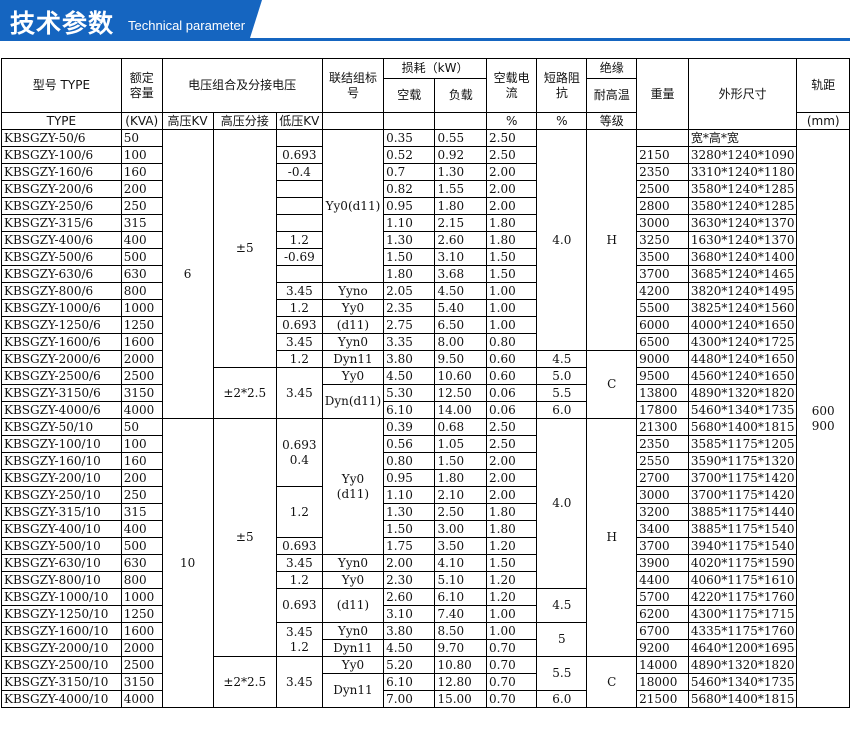  What do you see at coordinates (299, 257) in the screenshot?
I see `cell: -0.69` at bounding box center [299, 257].